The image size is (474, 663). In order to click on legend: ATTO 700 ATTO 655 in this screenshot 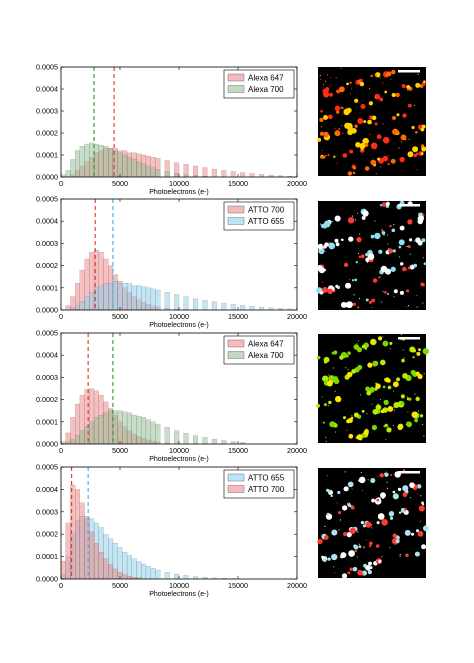, I will do `click(259, 216)`.